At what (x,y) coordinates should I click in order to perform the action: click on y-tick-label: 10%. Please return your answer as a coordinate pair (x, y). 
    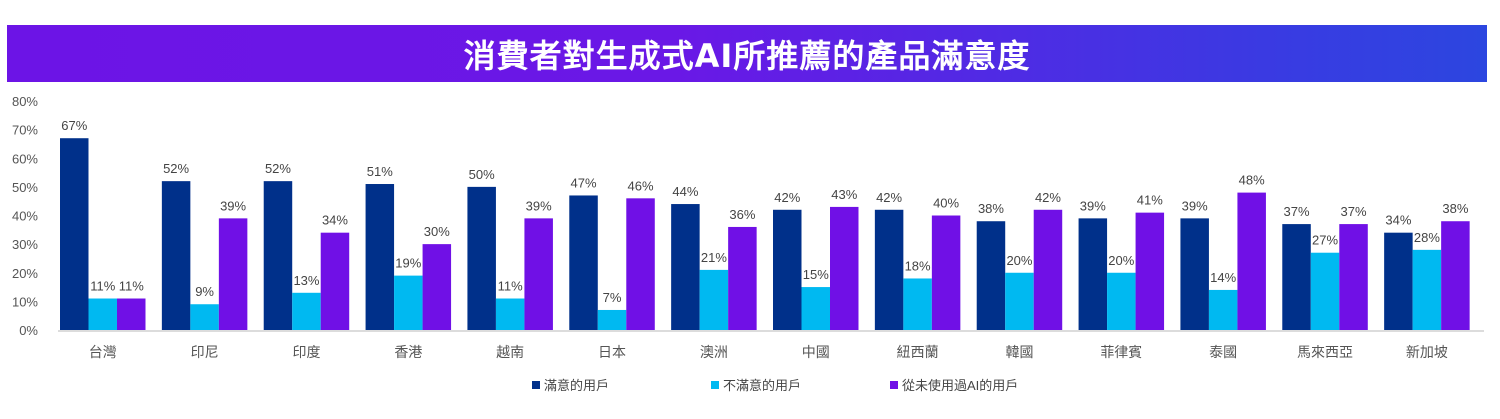
    Looking at the image, I should click on (25, 301).